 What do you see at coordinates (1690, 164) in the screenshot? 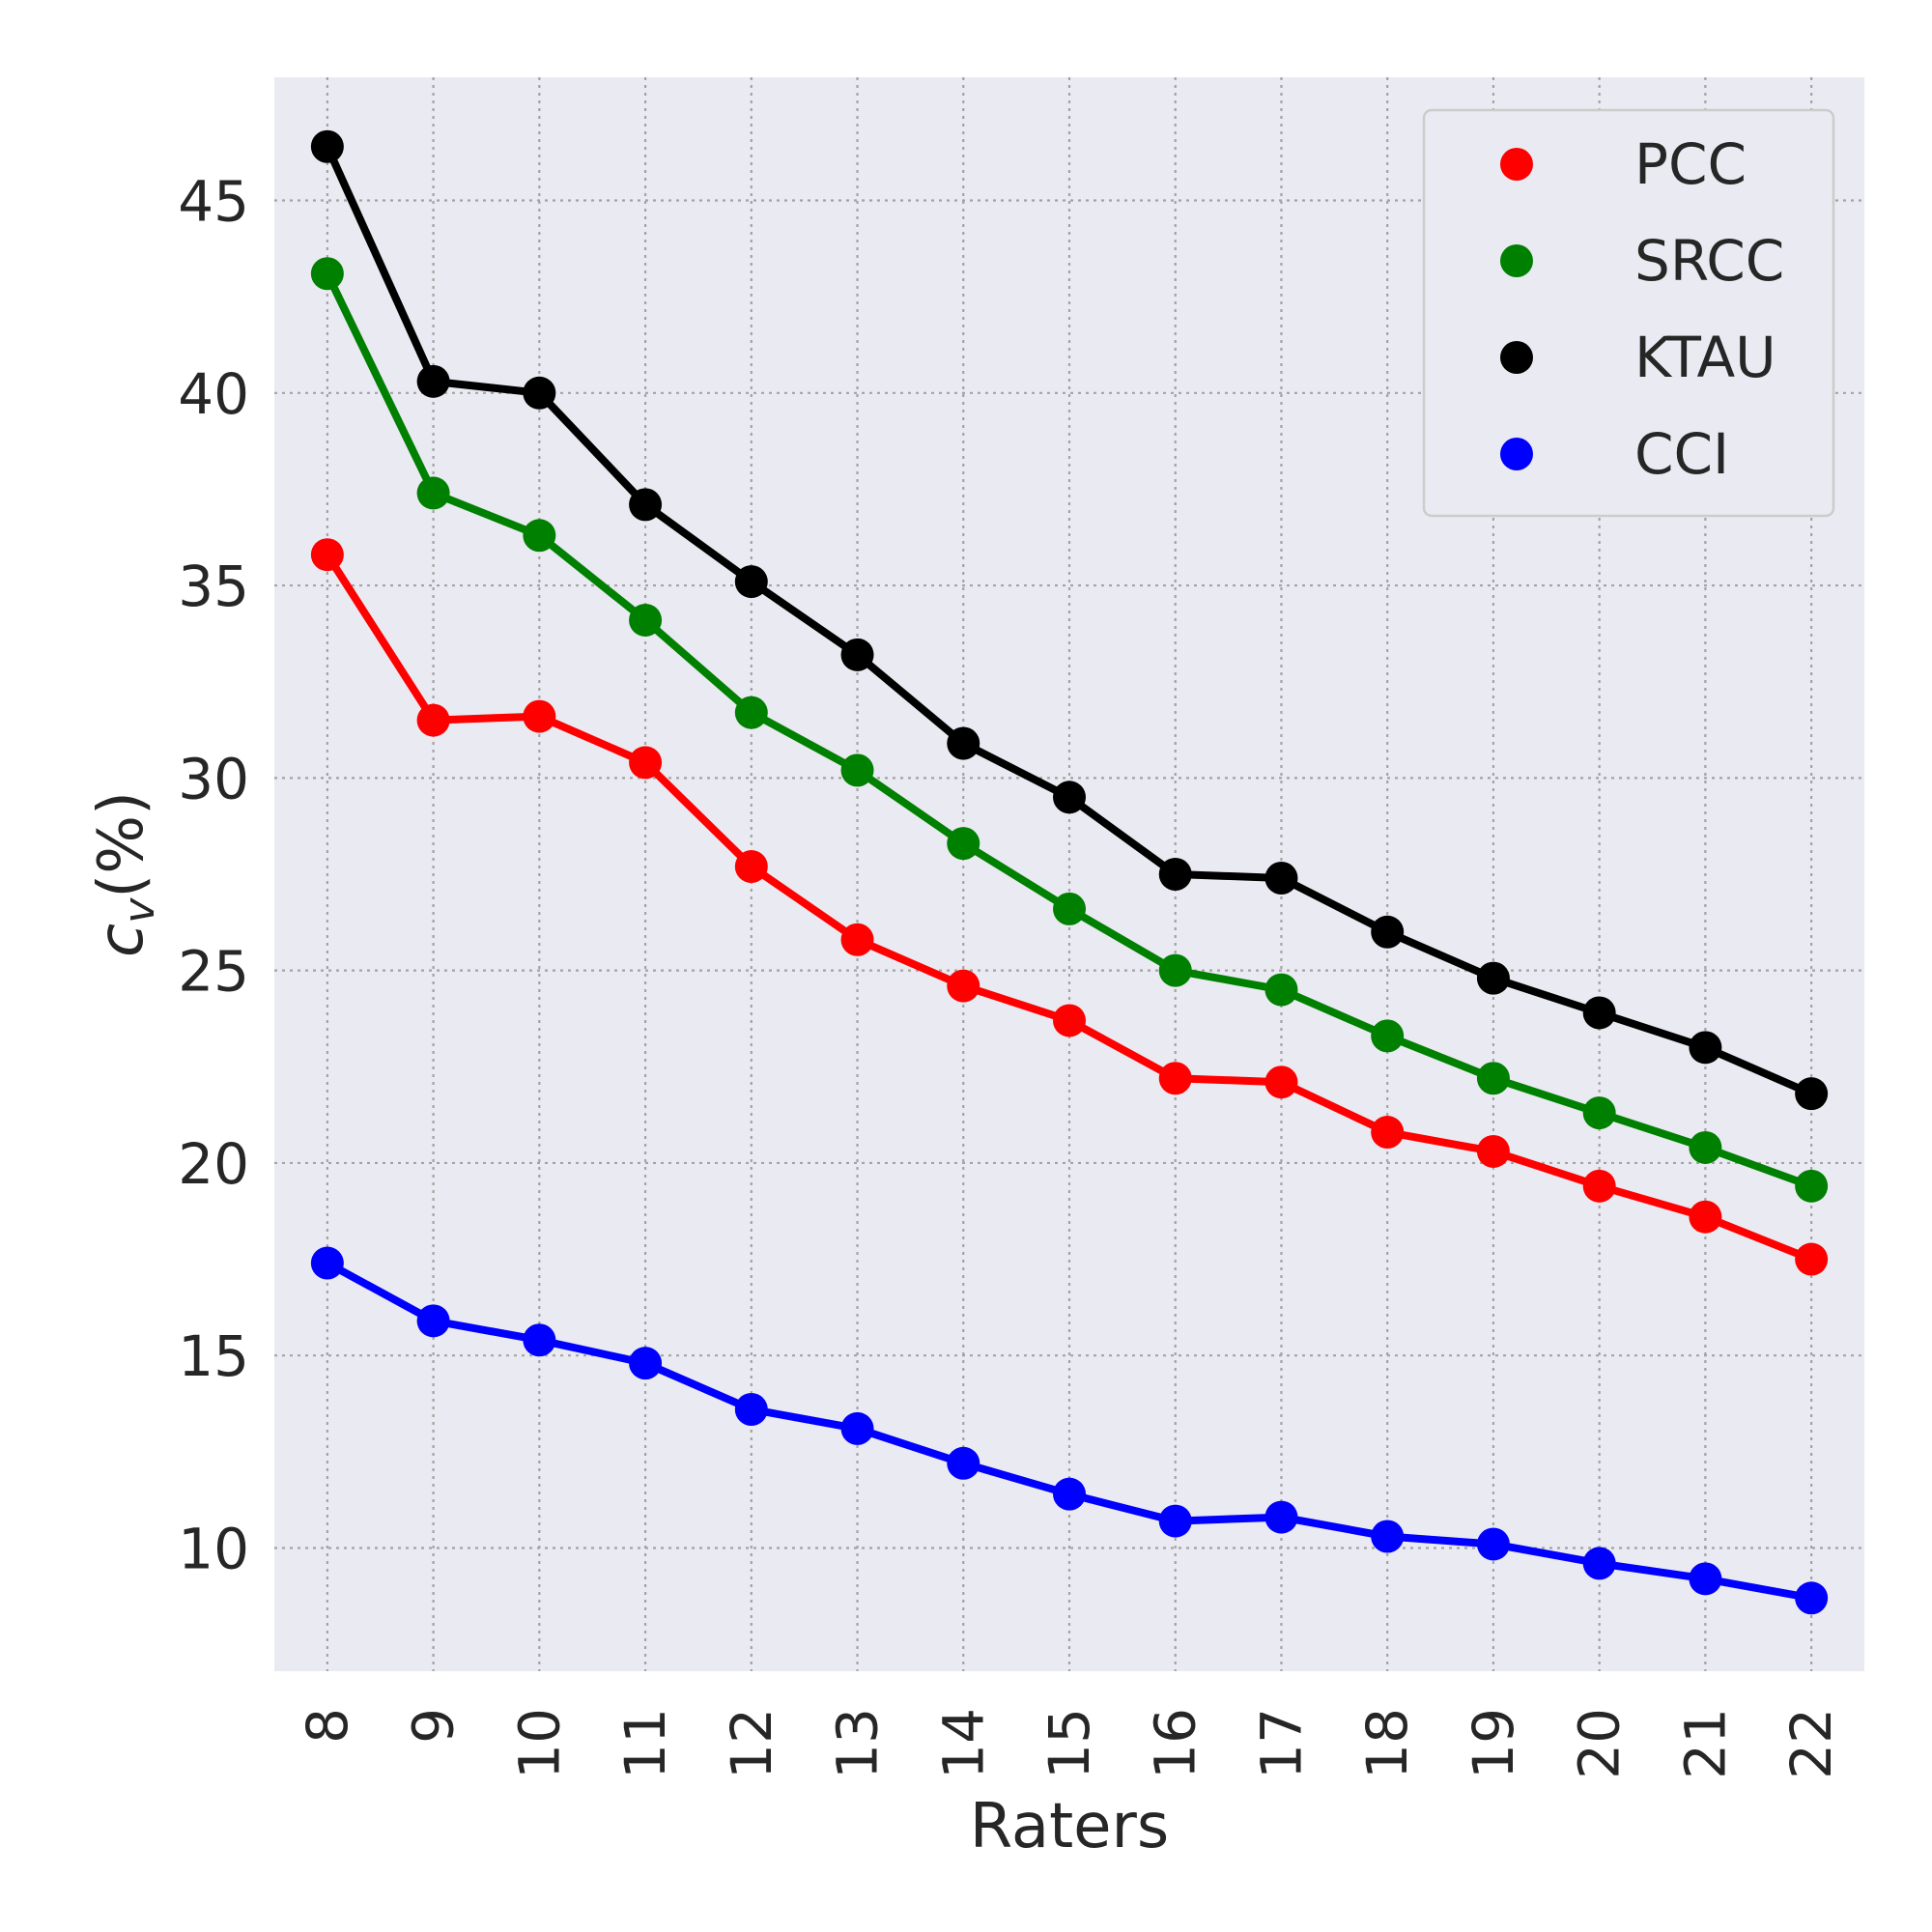
I see `legend-label-pcc: PCC` at bounding box center [1690, 164].